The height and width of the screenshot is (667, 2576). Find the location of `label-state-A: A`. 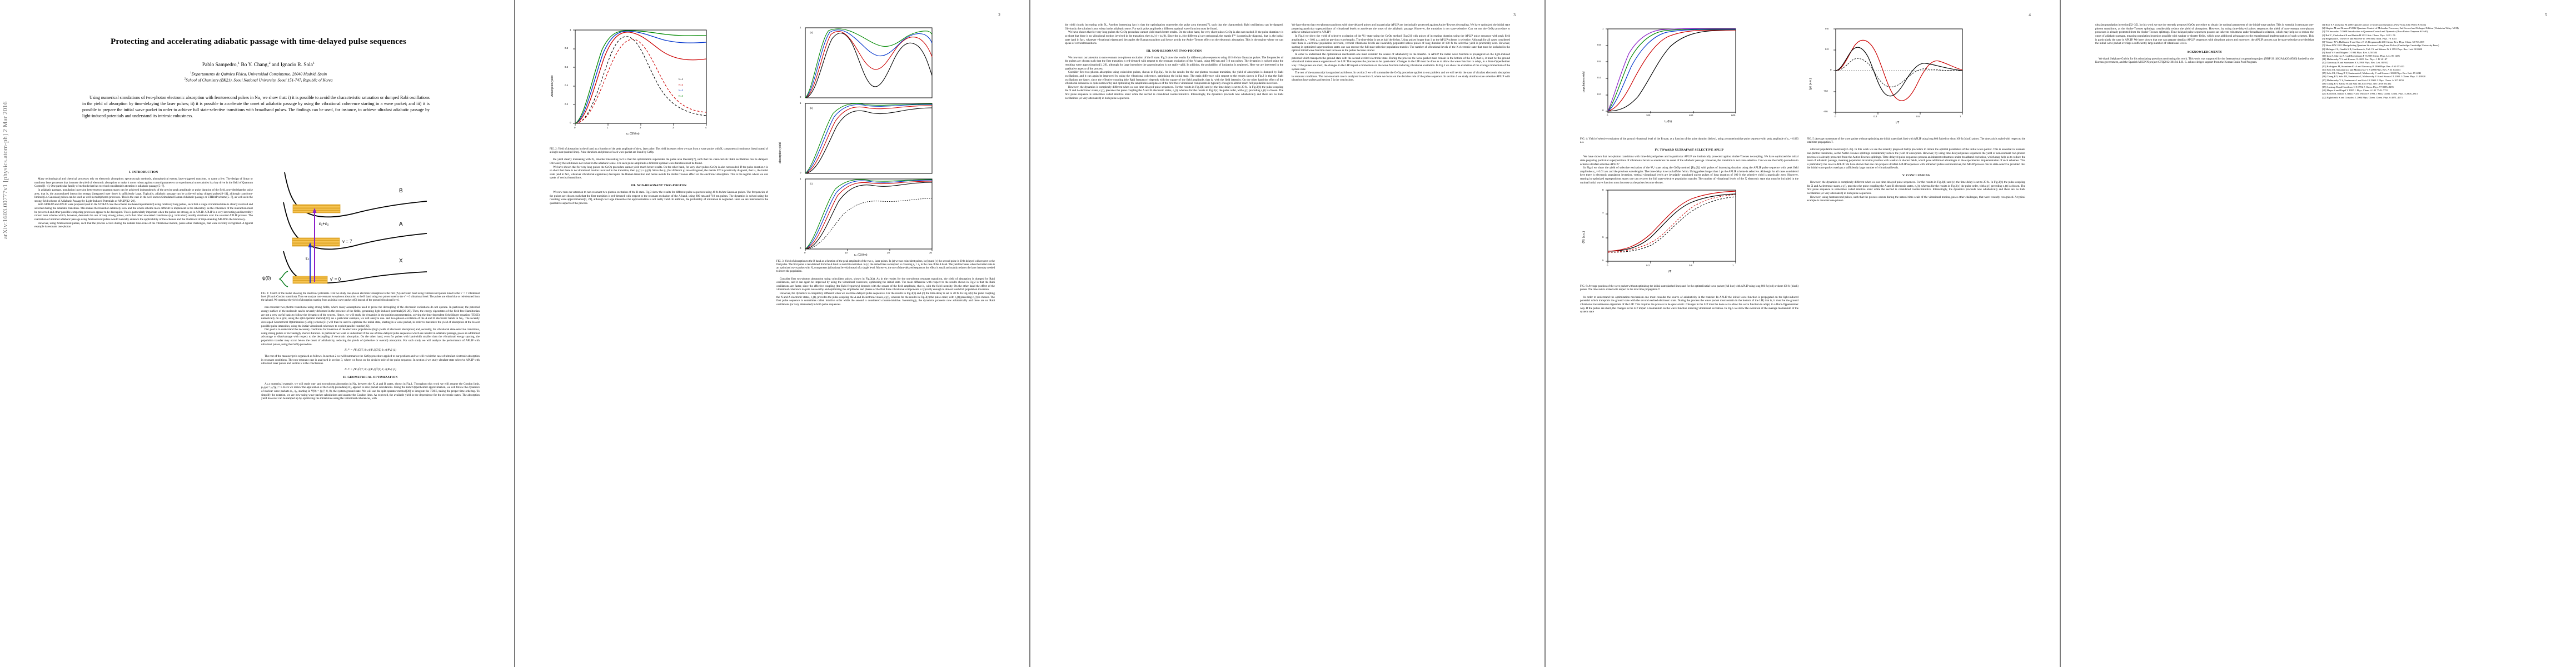

label-state-A: A is located at coordinates (401, 224).